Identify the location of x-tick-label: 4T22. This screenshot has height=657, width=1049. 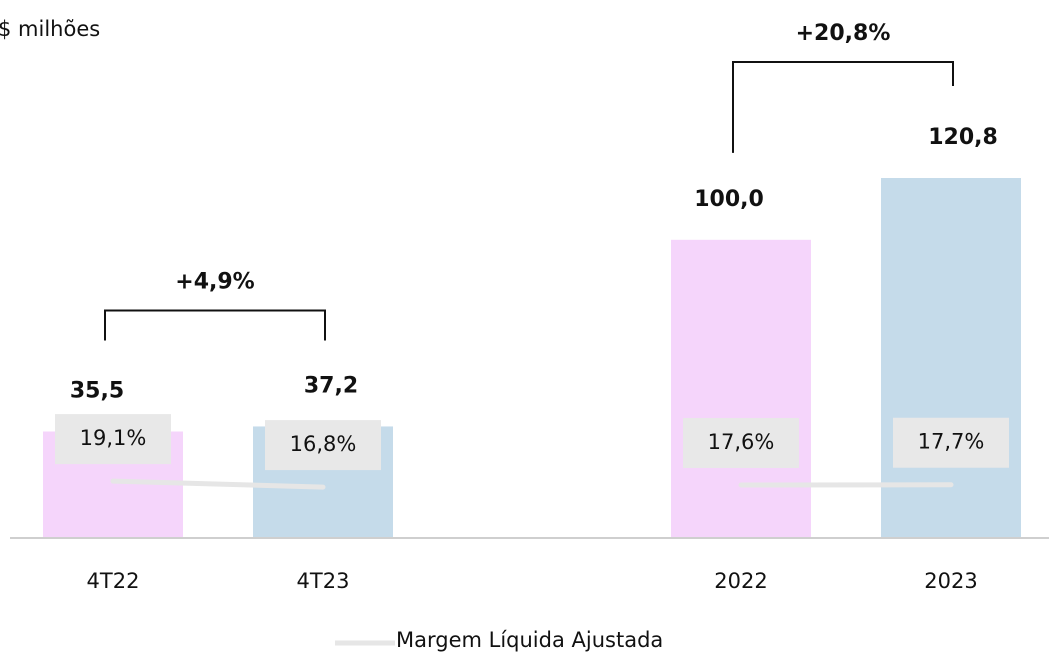
(113, 581).